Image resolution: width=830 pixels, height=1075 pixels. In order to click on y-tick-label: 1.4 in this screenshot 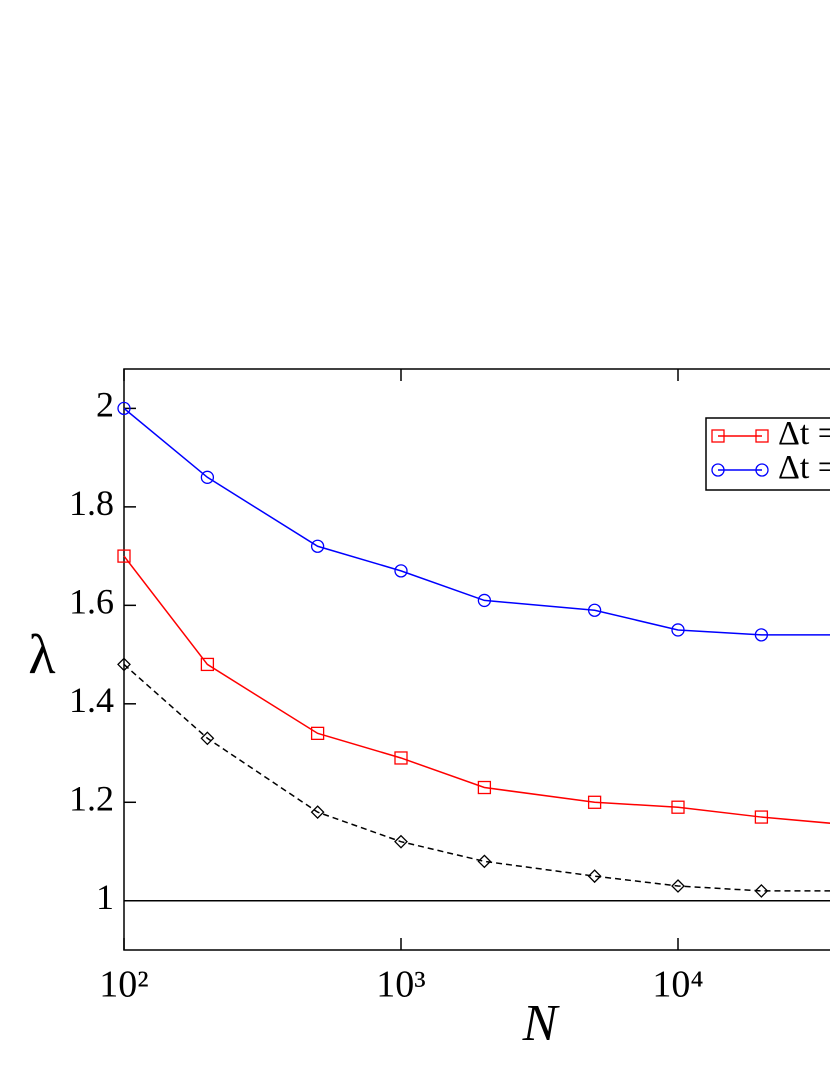, I will do `click(91, 700)`.